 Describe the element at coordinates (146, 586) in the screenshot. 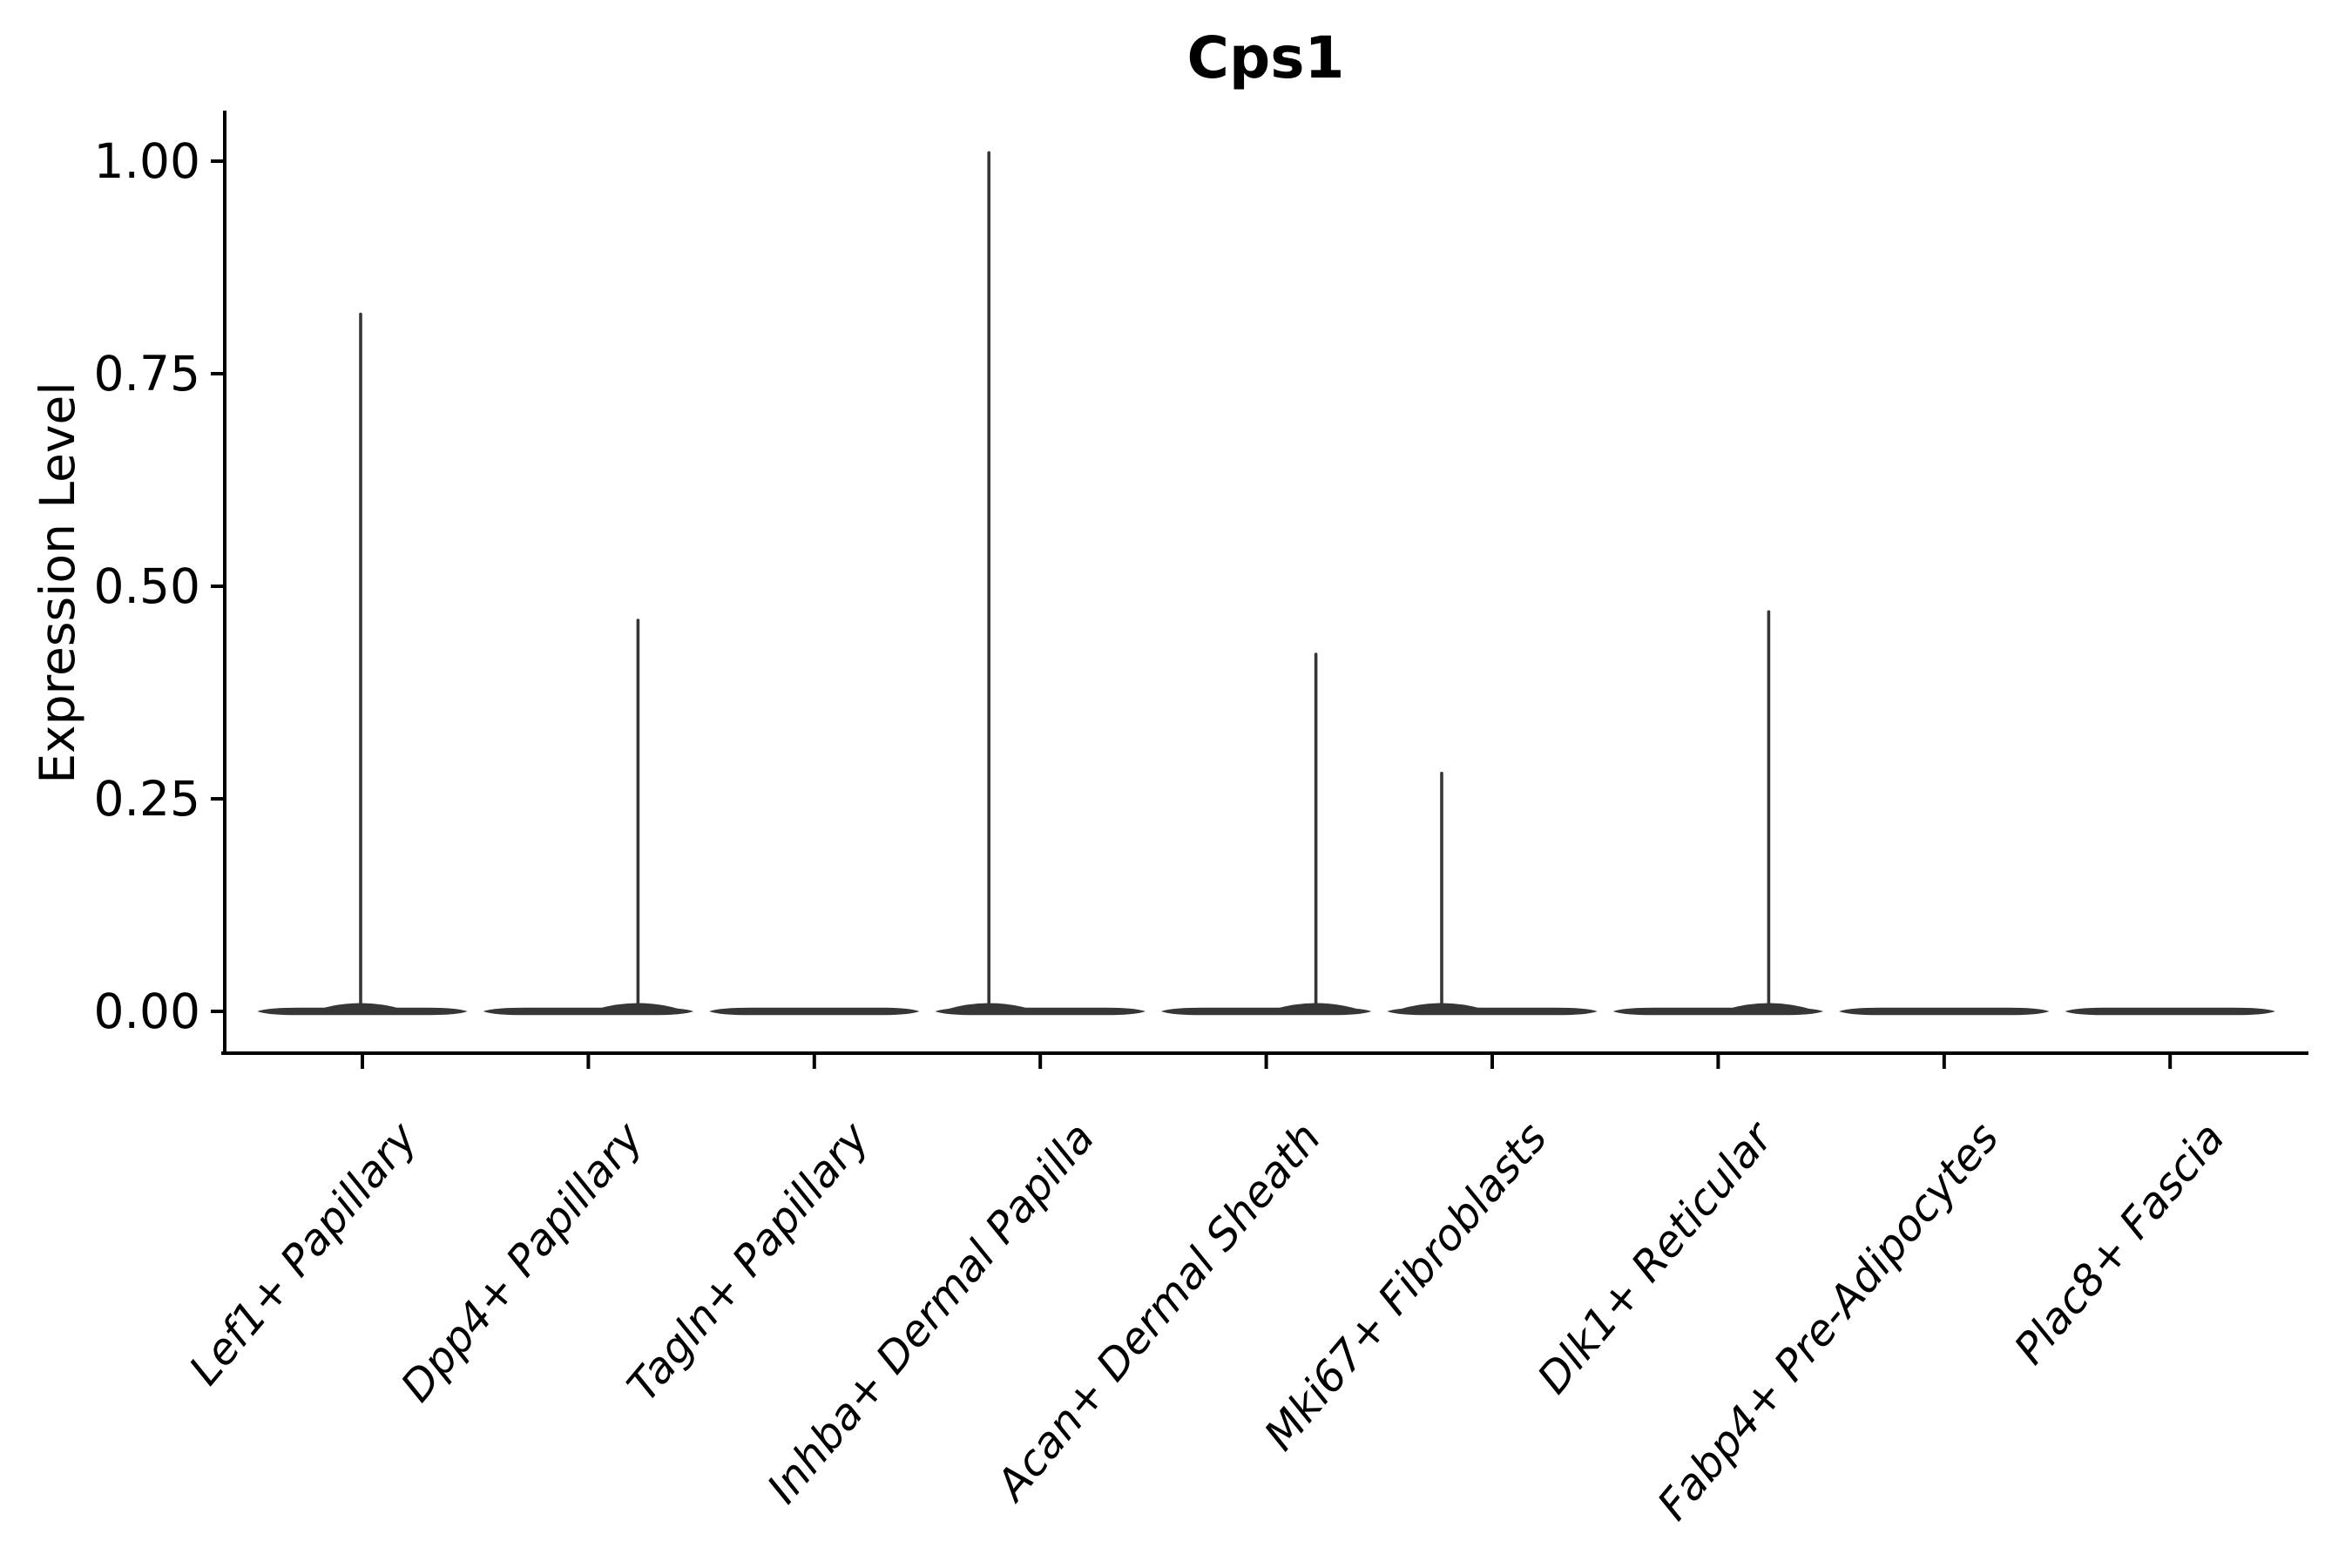

I see `y-tick-label: 0.50` at that location.